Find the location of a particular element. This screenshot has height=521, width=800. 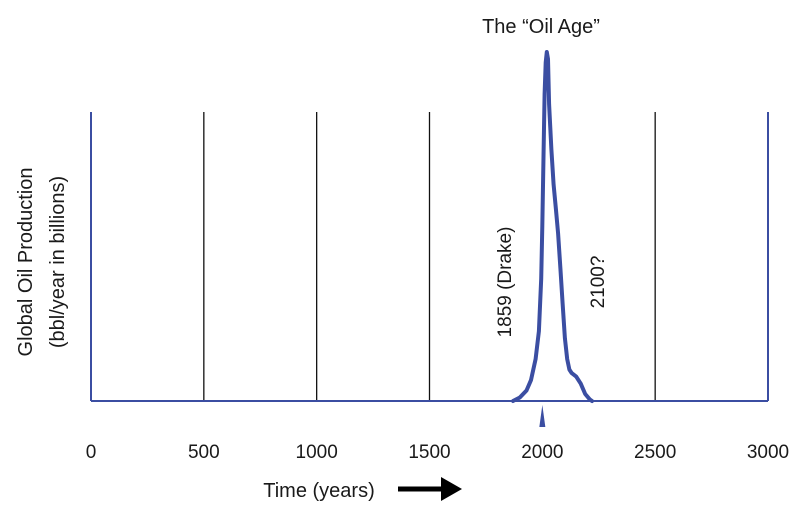

x-tick-labels: 0 500 1000 1500 2000 2500 3000 is located at coordinates (437, 452).